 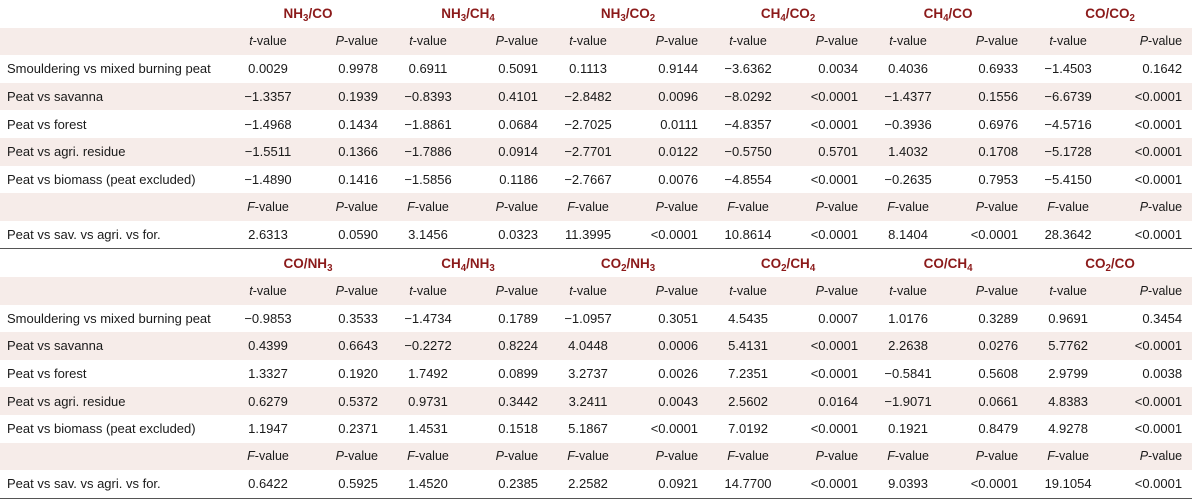 I want to click on p-value-cell: 0.6976, so click(x=998, y=124).